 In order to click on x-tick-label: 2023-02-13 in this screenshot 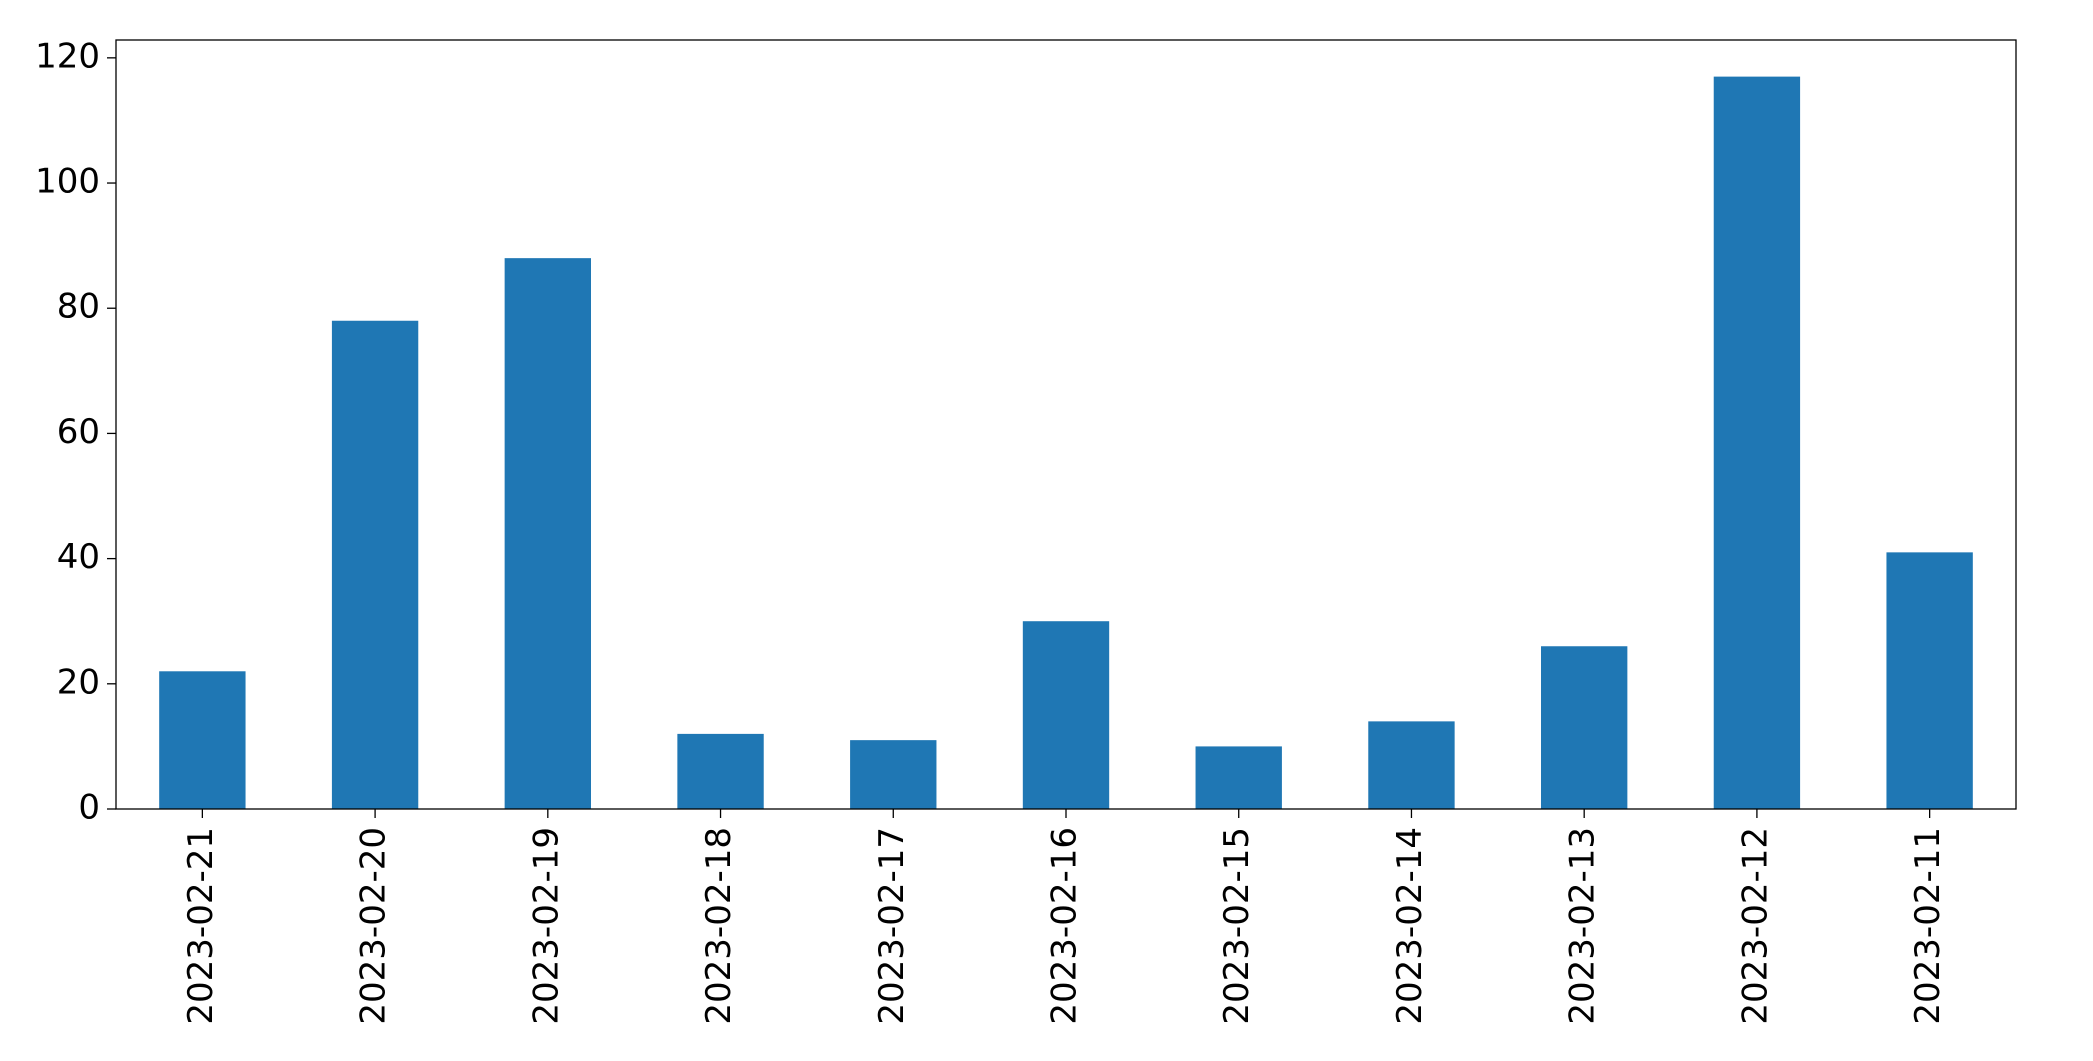, I will do `click(1583, 926)`.